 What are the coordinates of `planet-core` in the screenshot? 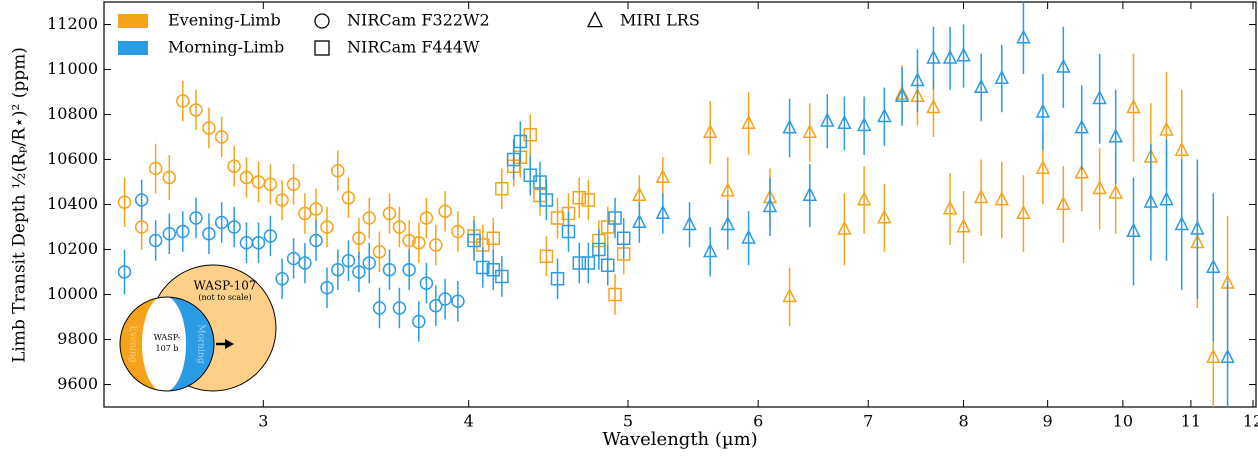 It's located at (164, 344).